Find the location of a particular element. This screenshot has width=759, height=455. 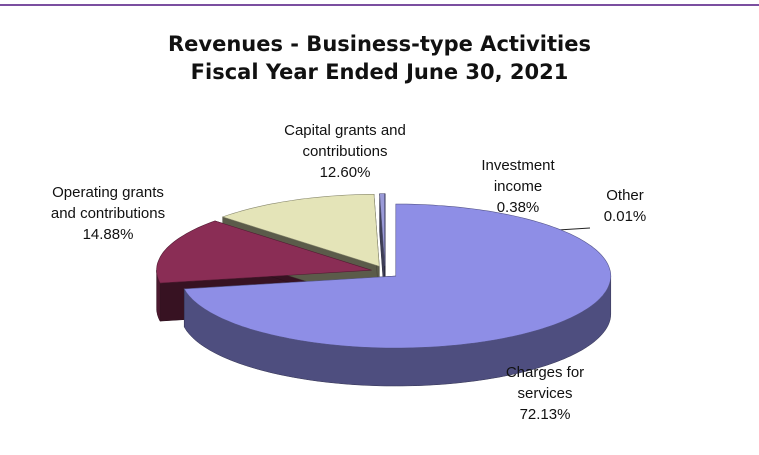

slice-label: Operating grants and contributions 14.88% is located at coordinates (108, 213).